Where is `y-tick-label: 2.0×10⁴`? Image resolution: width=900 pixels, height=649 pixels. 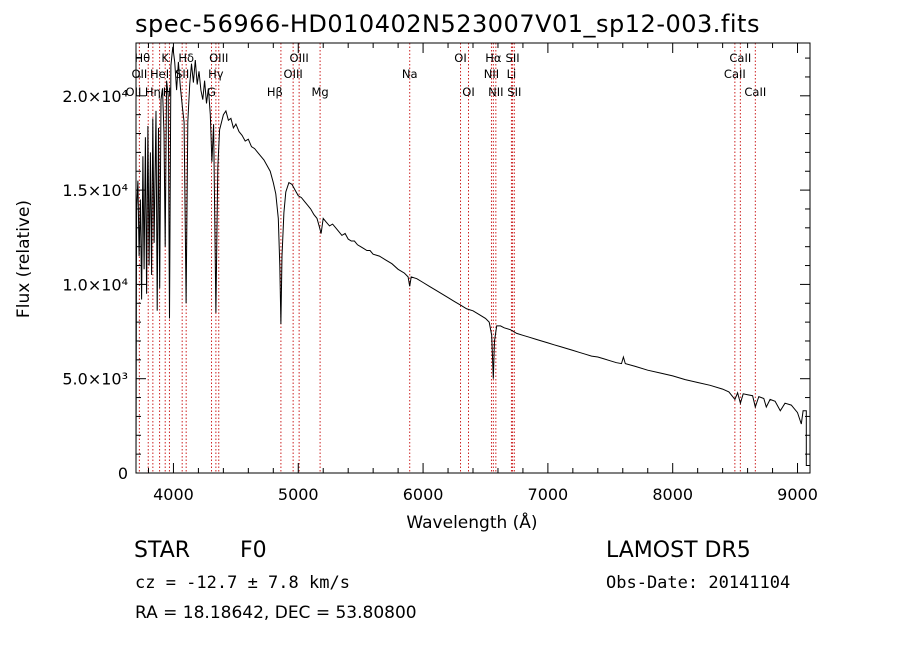
y-tick-label: 2.0×10⁴ is located at coordinates (95, 96).